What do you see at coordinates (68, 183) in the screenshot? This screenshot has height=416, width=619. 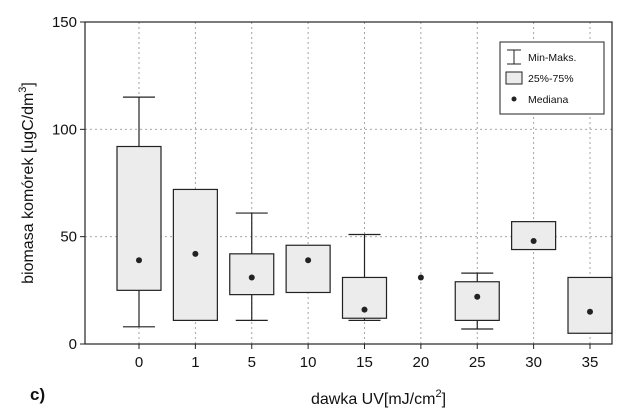 I see `y-tick-labels: 0 50 100 150` at bounding box center [68, 183].